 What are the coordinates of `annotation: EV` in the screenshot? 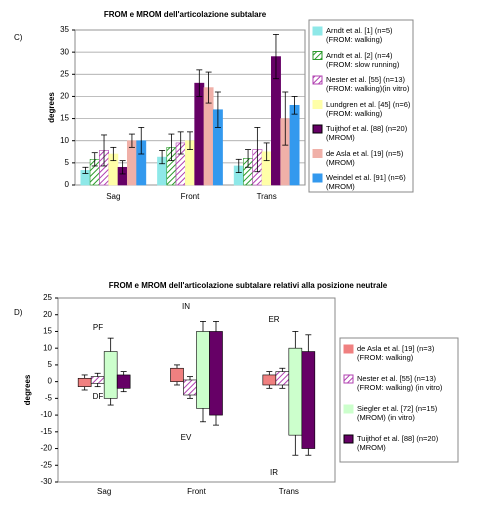 It's located at (186, 437).